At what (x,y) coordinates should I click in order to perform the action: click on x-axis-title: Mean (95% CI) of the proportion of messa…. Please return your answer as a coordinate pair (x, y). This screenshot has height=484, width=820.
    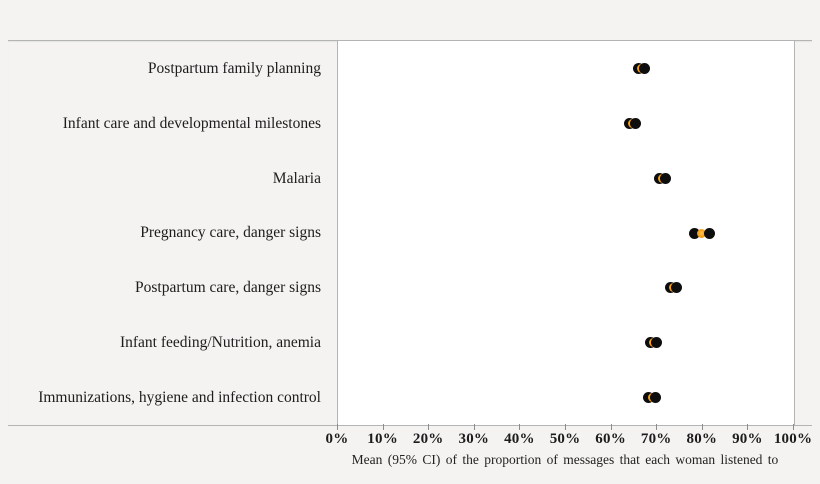
    Looking at the image, I should click on (565, 459).